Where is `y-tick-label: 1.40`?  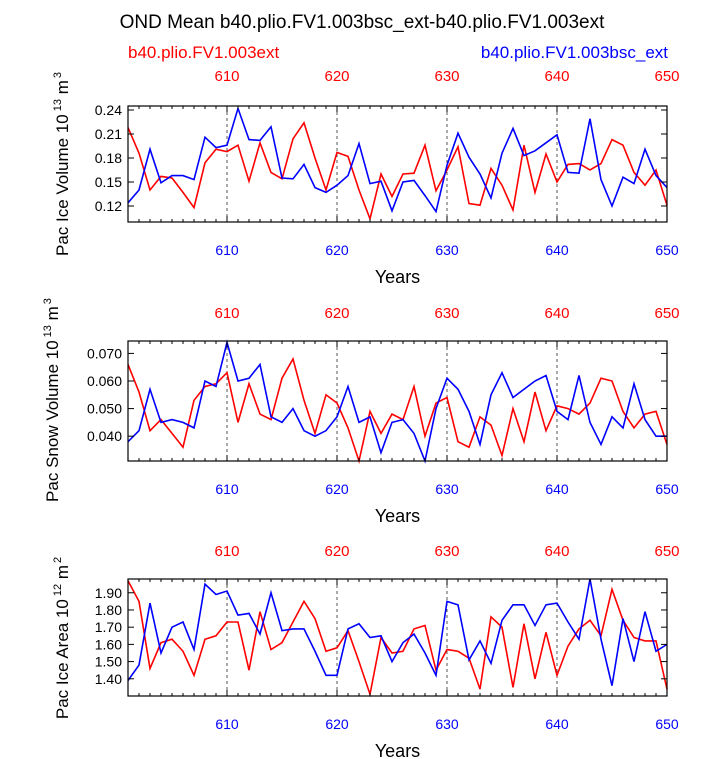
y-tick-label: 1.40 is located at coordinates (108, 679).